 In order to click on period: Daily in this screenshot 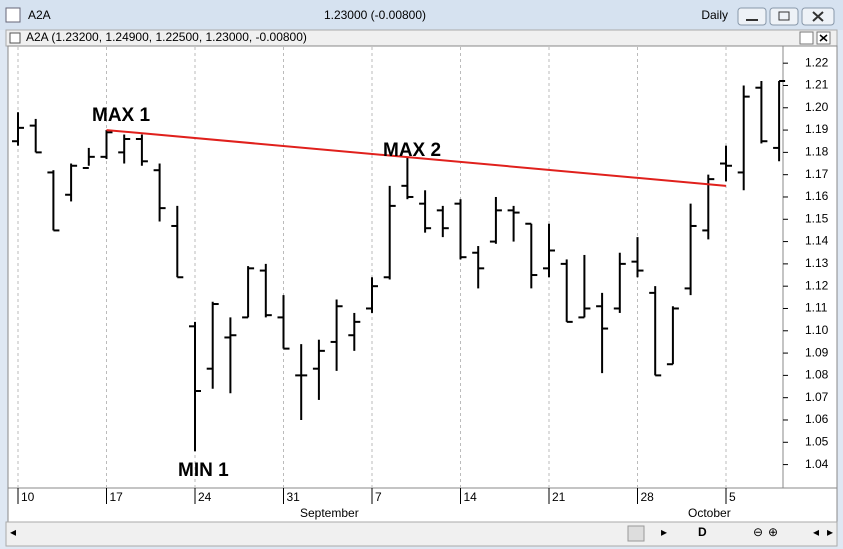, I will do `click(714, 15)`.